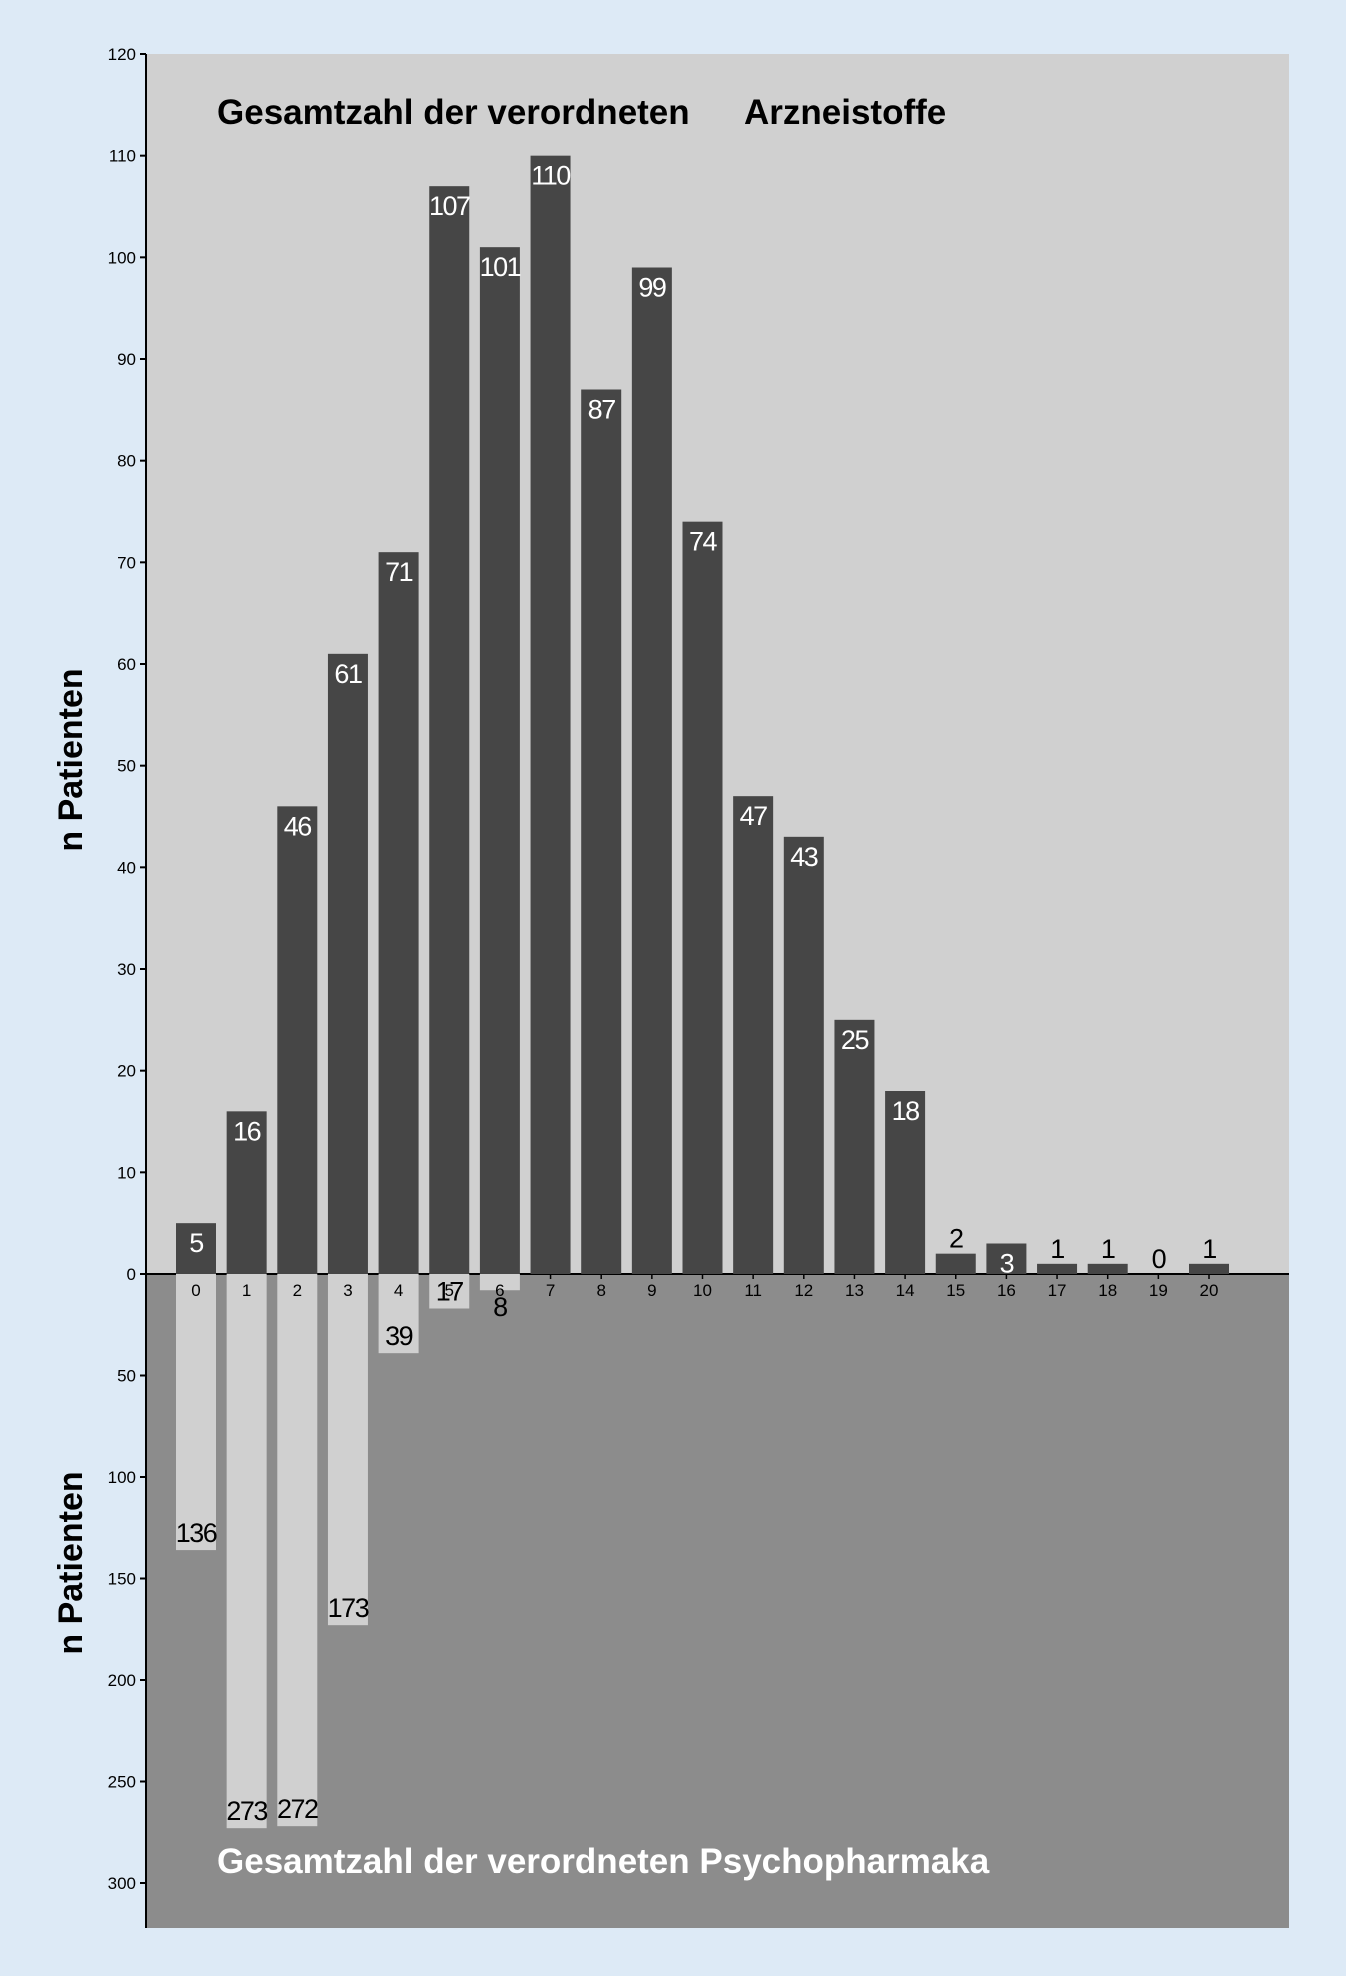  I want to click on x-tick-label: 17, so click(1057, 1290).